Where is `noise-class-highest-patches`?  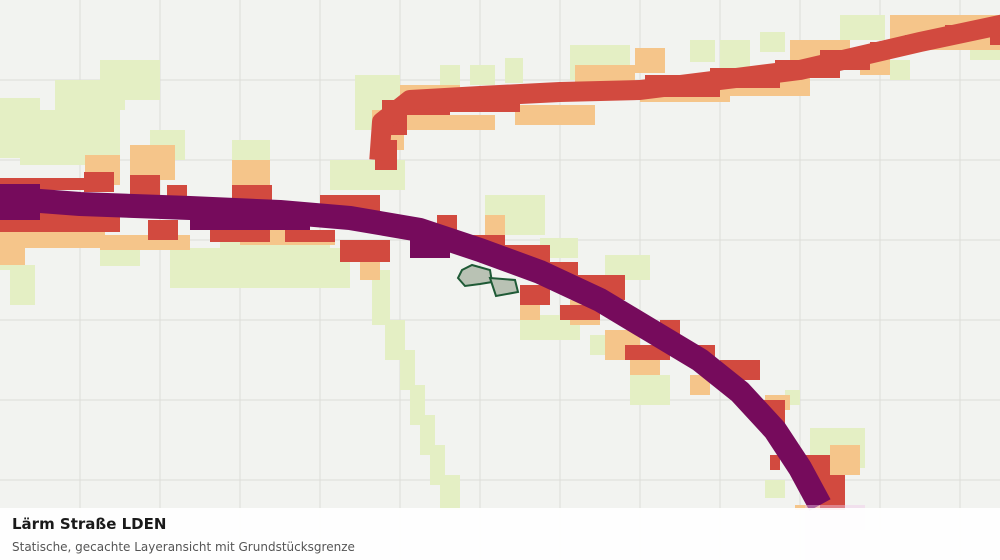 noise-class-highest-patches is located at coordinates (225, 221).